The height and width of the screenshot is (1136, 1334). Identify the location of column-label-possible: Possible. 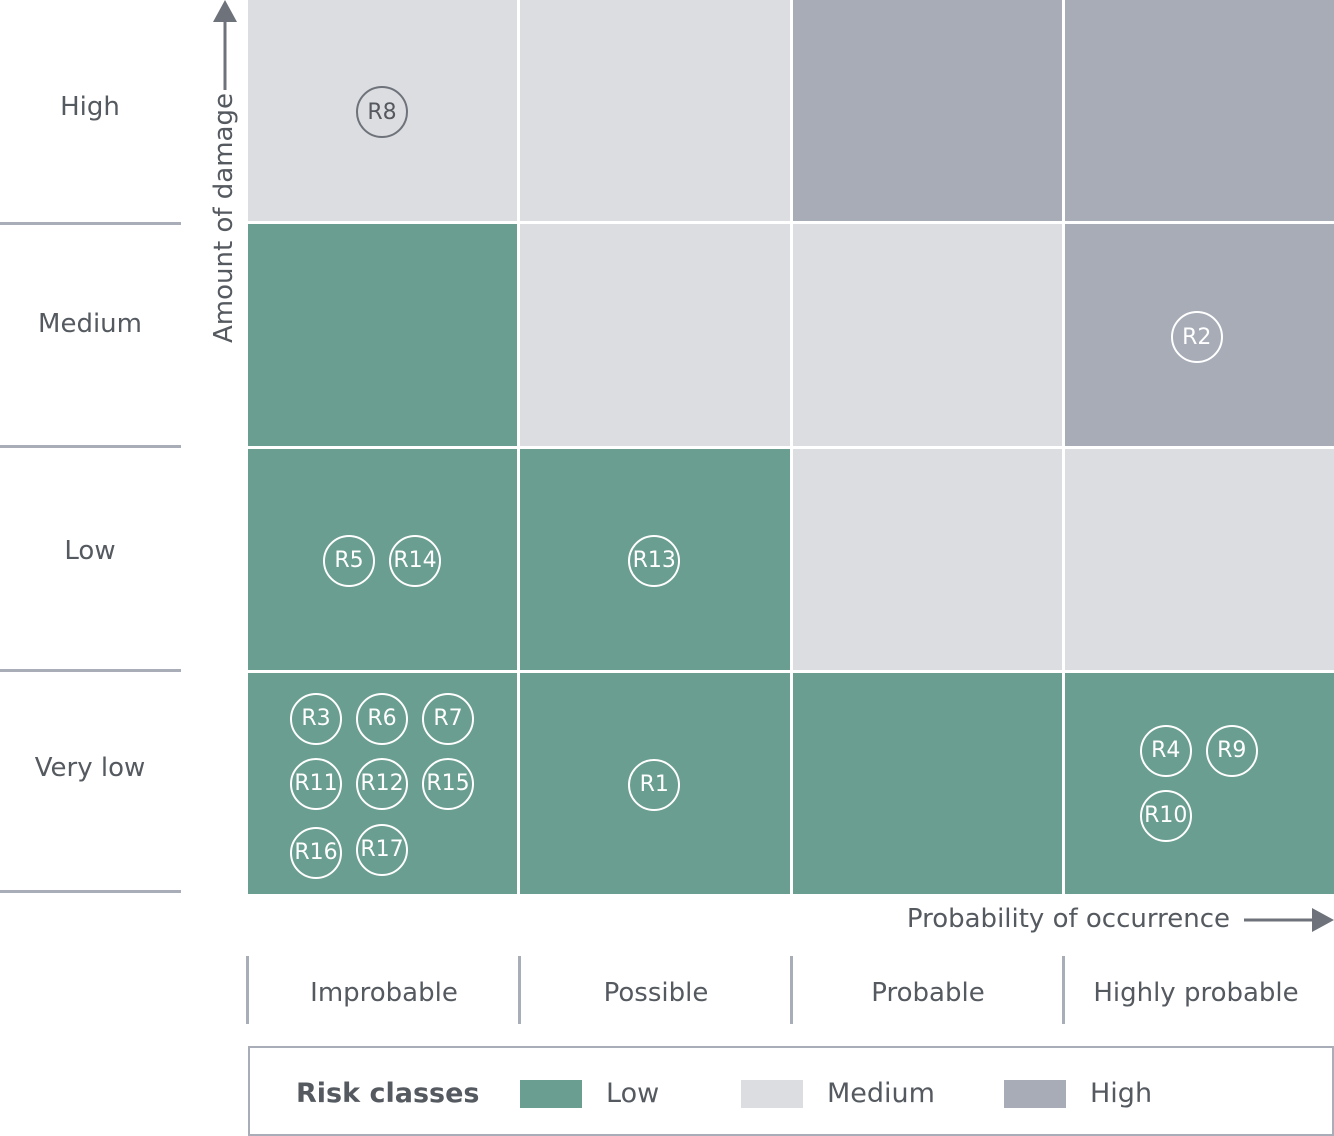
(656, 993).